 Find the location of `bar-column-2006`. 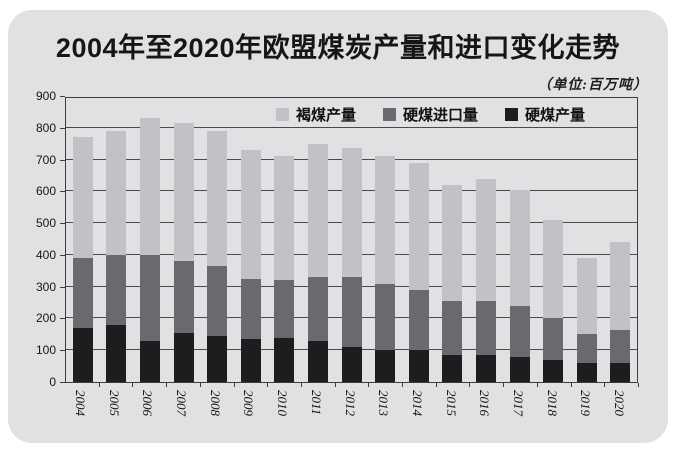

bar-column-2006 is located at coordinates (150, 240).